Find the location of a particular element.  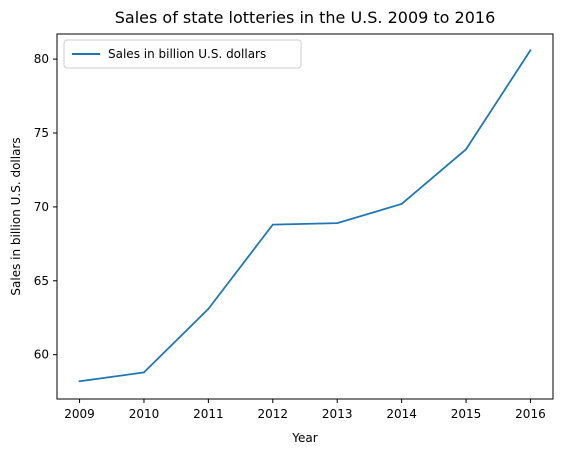

data-point-2010 is located at coordinates (144, 372).